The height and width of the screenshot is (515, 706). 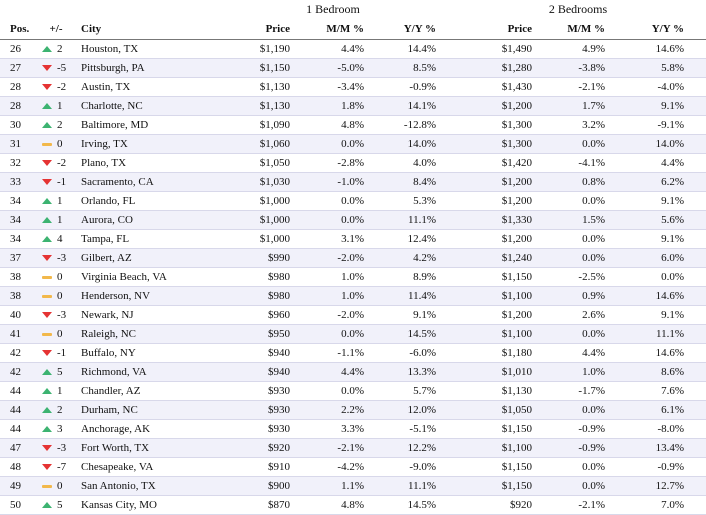 What do you see at coordinates (414, 277) in the screenshot?
I see `yy-1br-cell: 8.9%` at bounding box center [414, 277].